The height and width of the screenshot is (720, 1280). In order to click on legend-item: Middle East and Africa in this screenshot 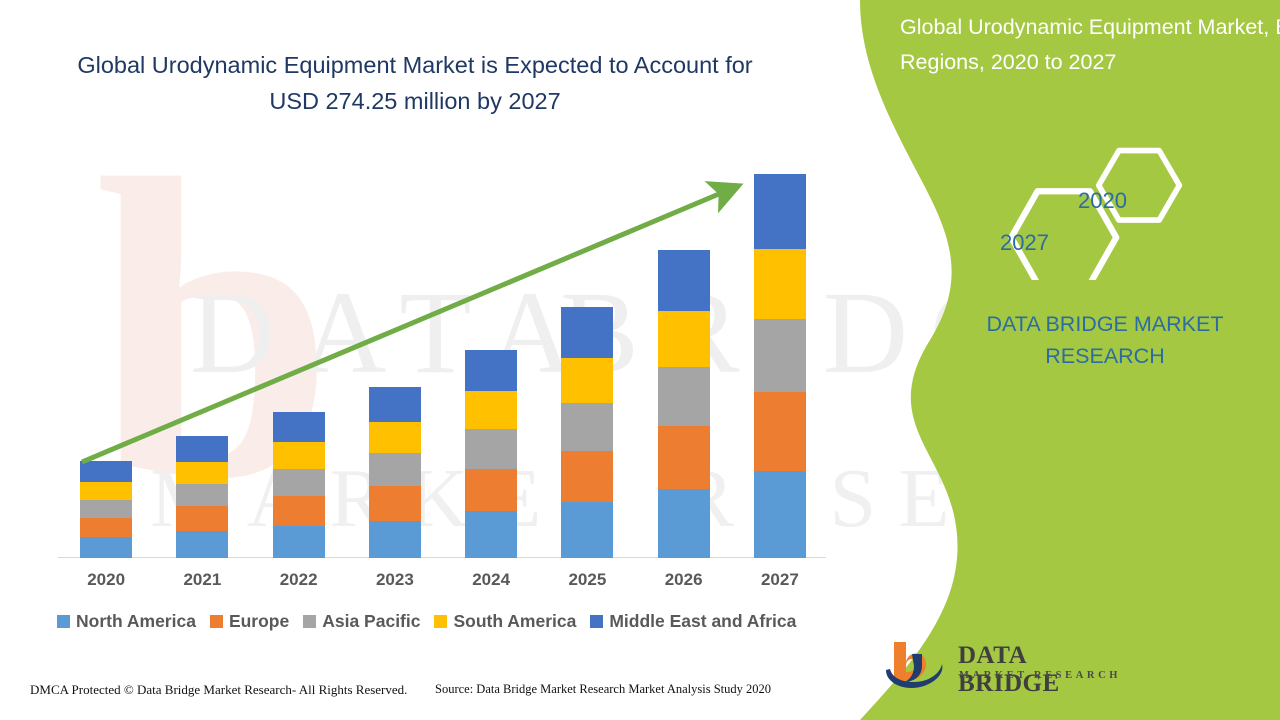, I will do `click(693, 621)`.